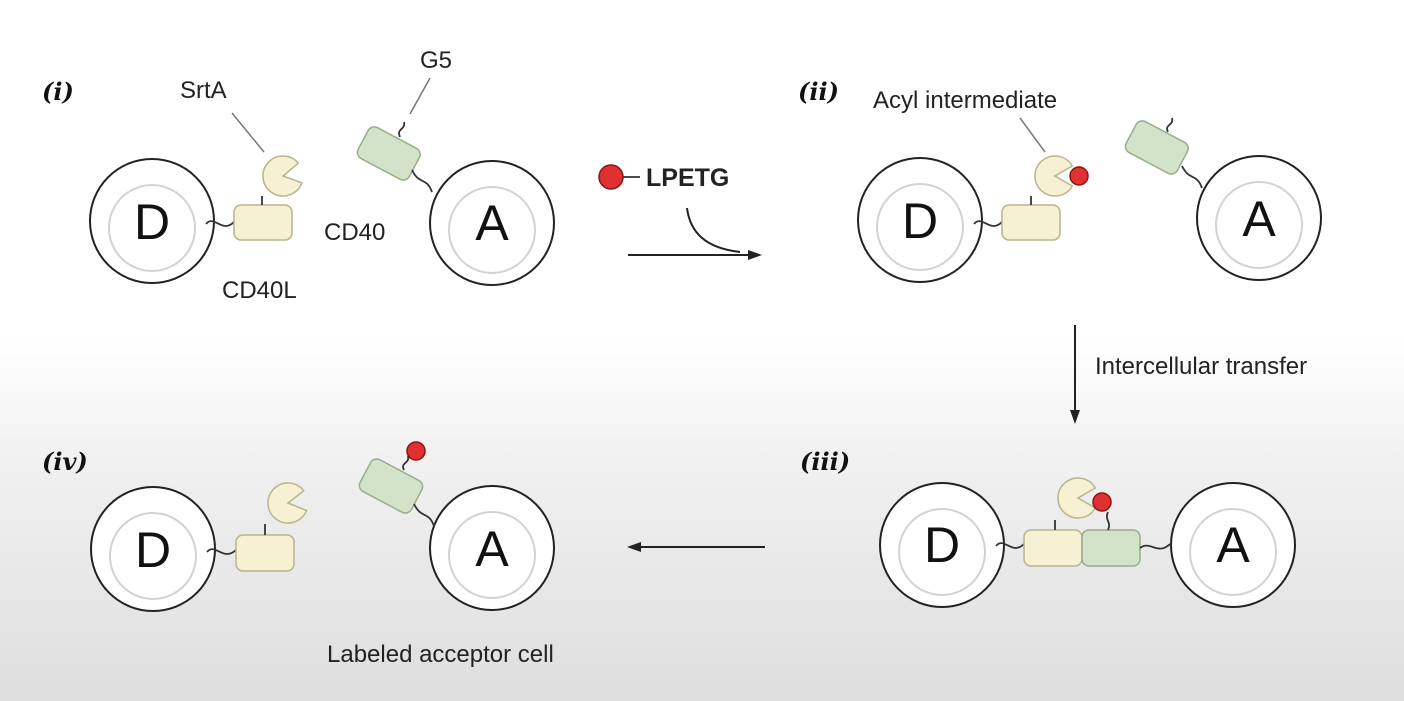 Image resolution: width=1404 pixels, height=701 pixels. I want to click on srta-label: SrtA, so click(203, 90).